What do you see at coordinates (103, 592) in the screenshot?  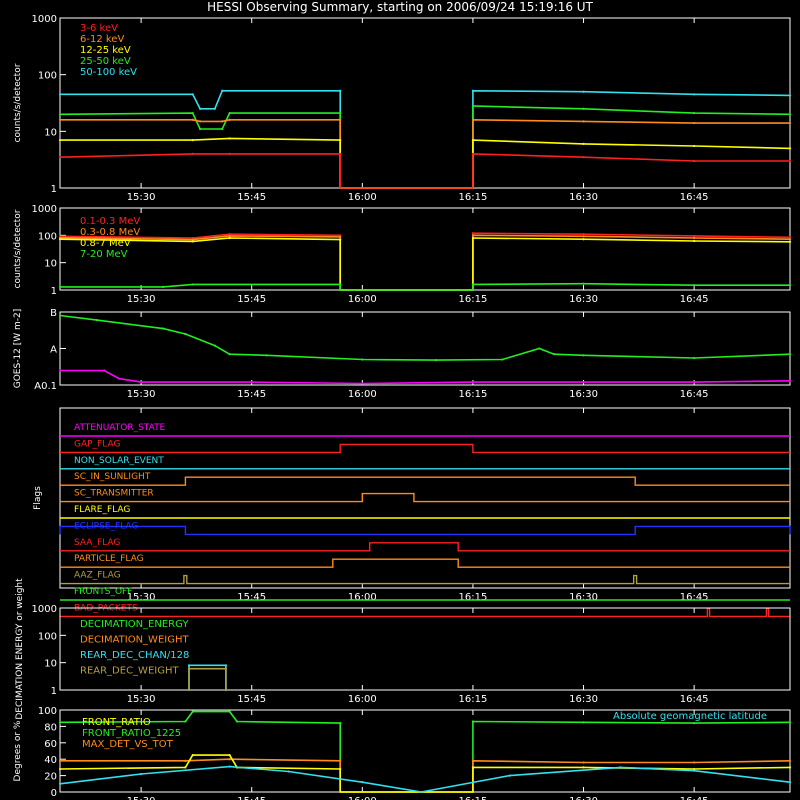 I see `flag-label: FRONTS_OFF` at bounding box center [103, 592].